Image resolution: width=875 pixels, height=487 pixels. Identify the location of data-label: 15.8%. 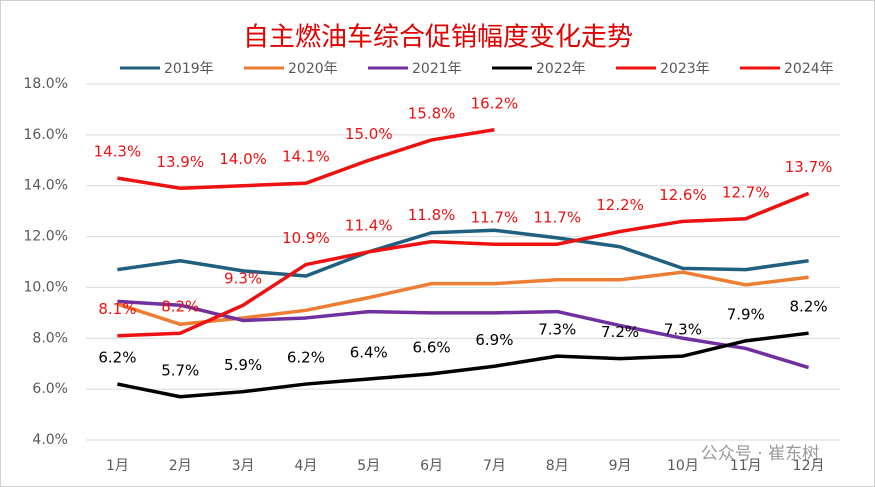
(432, 113).